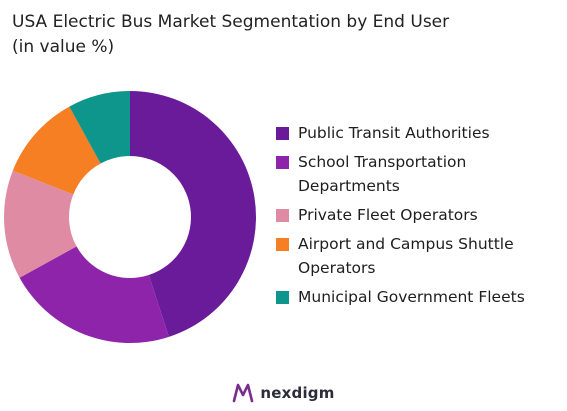  Describe the element at coordinates (243, 393) in the screenshot. I see `nexdigm-logo-icon` at that location.